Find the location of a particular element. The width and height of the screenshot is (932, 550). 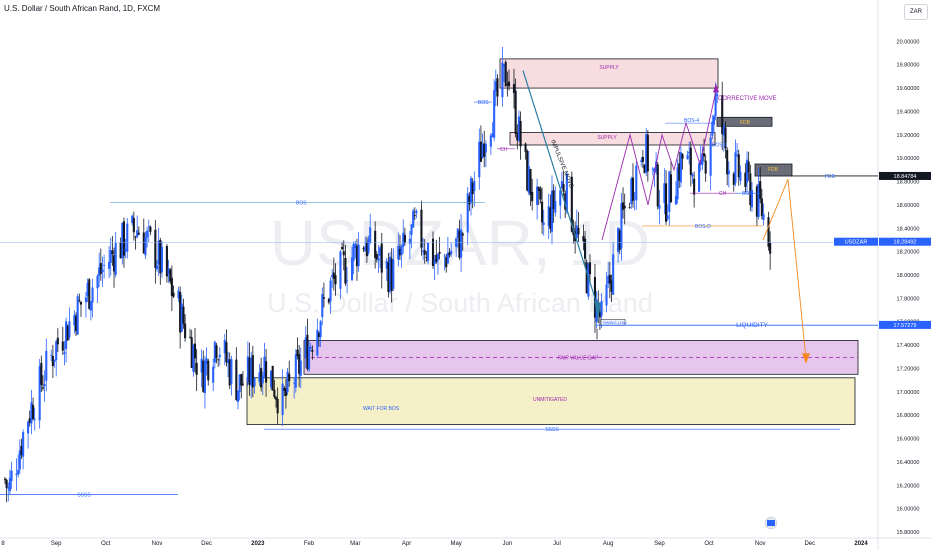

corrective-label: CORRECTIVE MOVE is located at coordinates (747, 99).